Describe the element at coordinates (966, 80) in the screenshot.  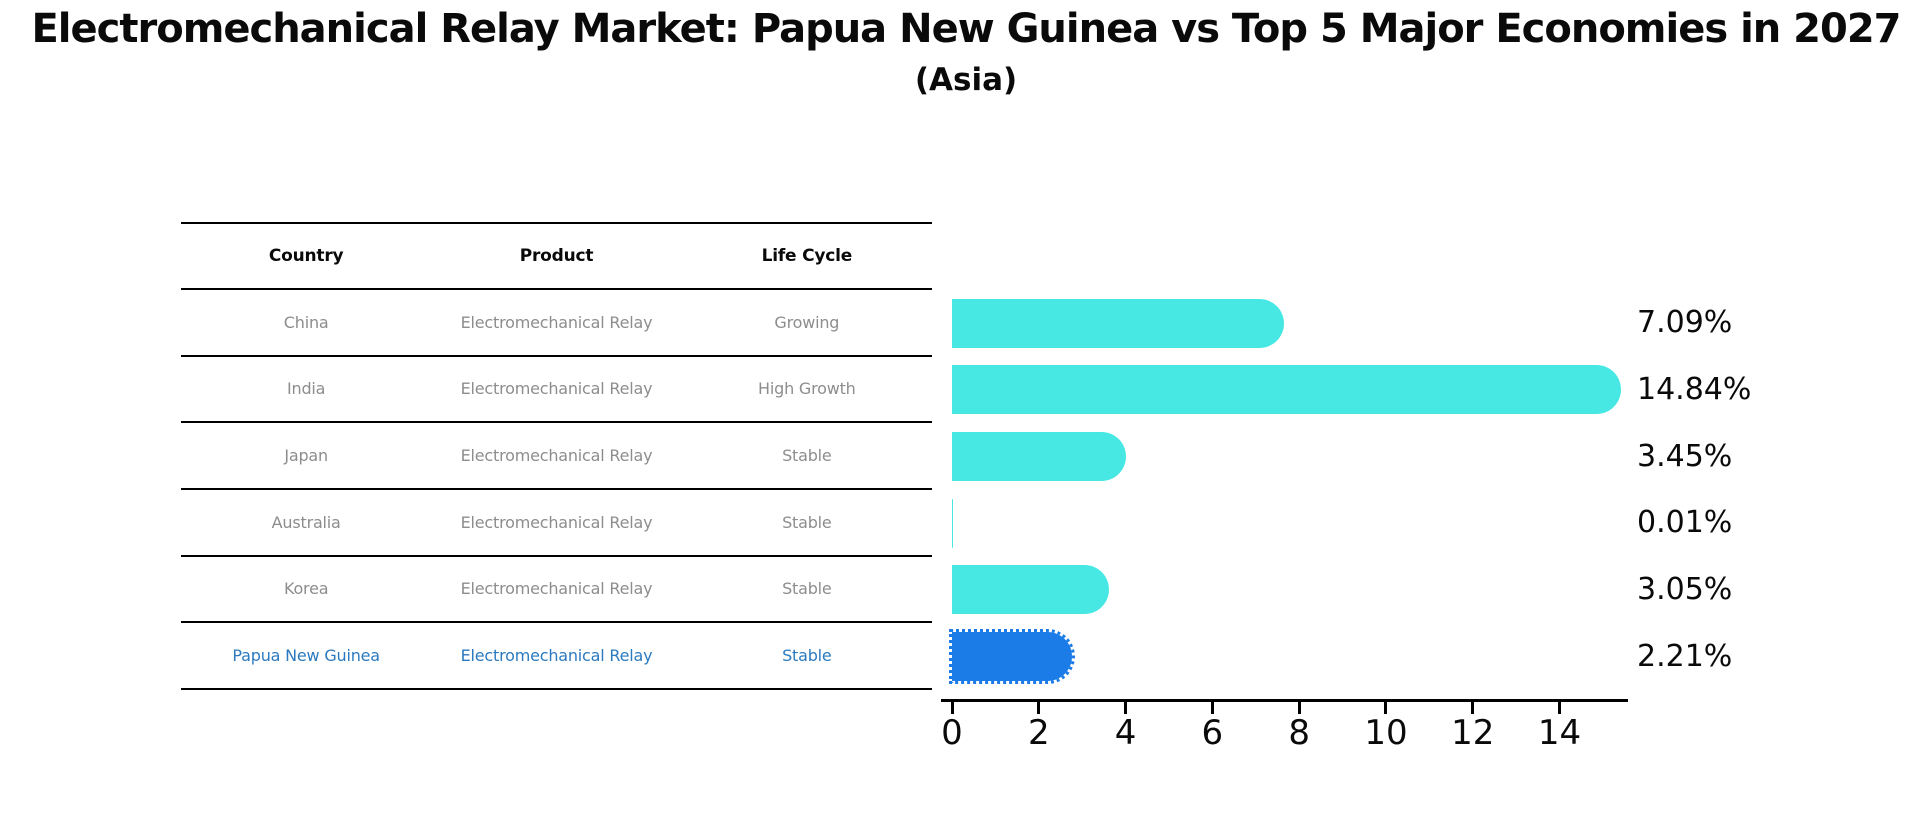
I see `chart-subtitle: (Asia)` at that location.